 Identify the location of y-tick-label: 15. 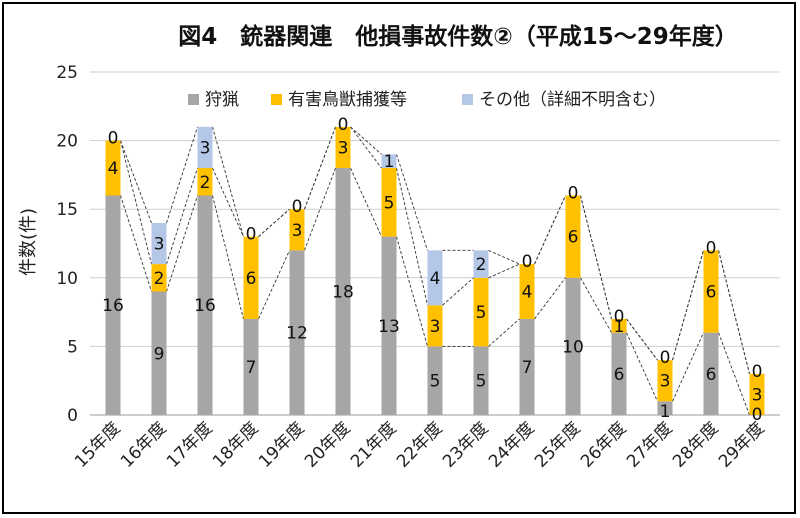
(67, 210).